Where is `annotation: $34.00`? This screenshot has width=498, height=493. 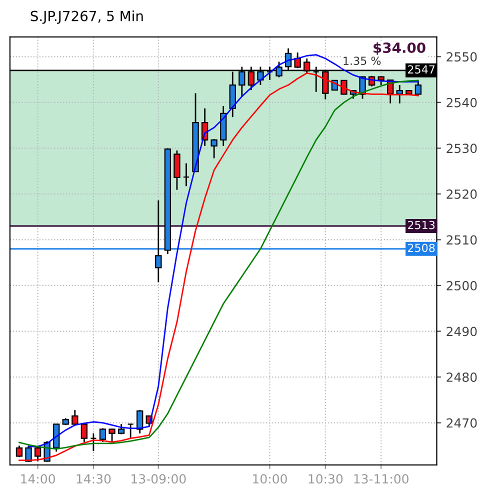
annotation: $34.00 is located at coordinates (400, 48).